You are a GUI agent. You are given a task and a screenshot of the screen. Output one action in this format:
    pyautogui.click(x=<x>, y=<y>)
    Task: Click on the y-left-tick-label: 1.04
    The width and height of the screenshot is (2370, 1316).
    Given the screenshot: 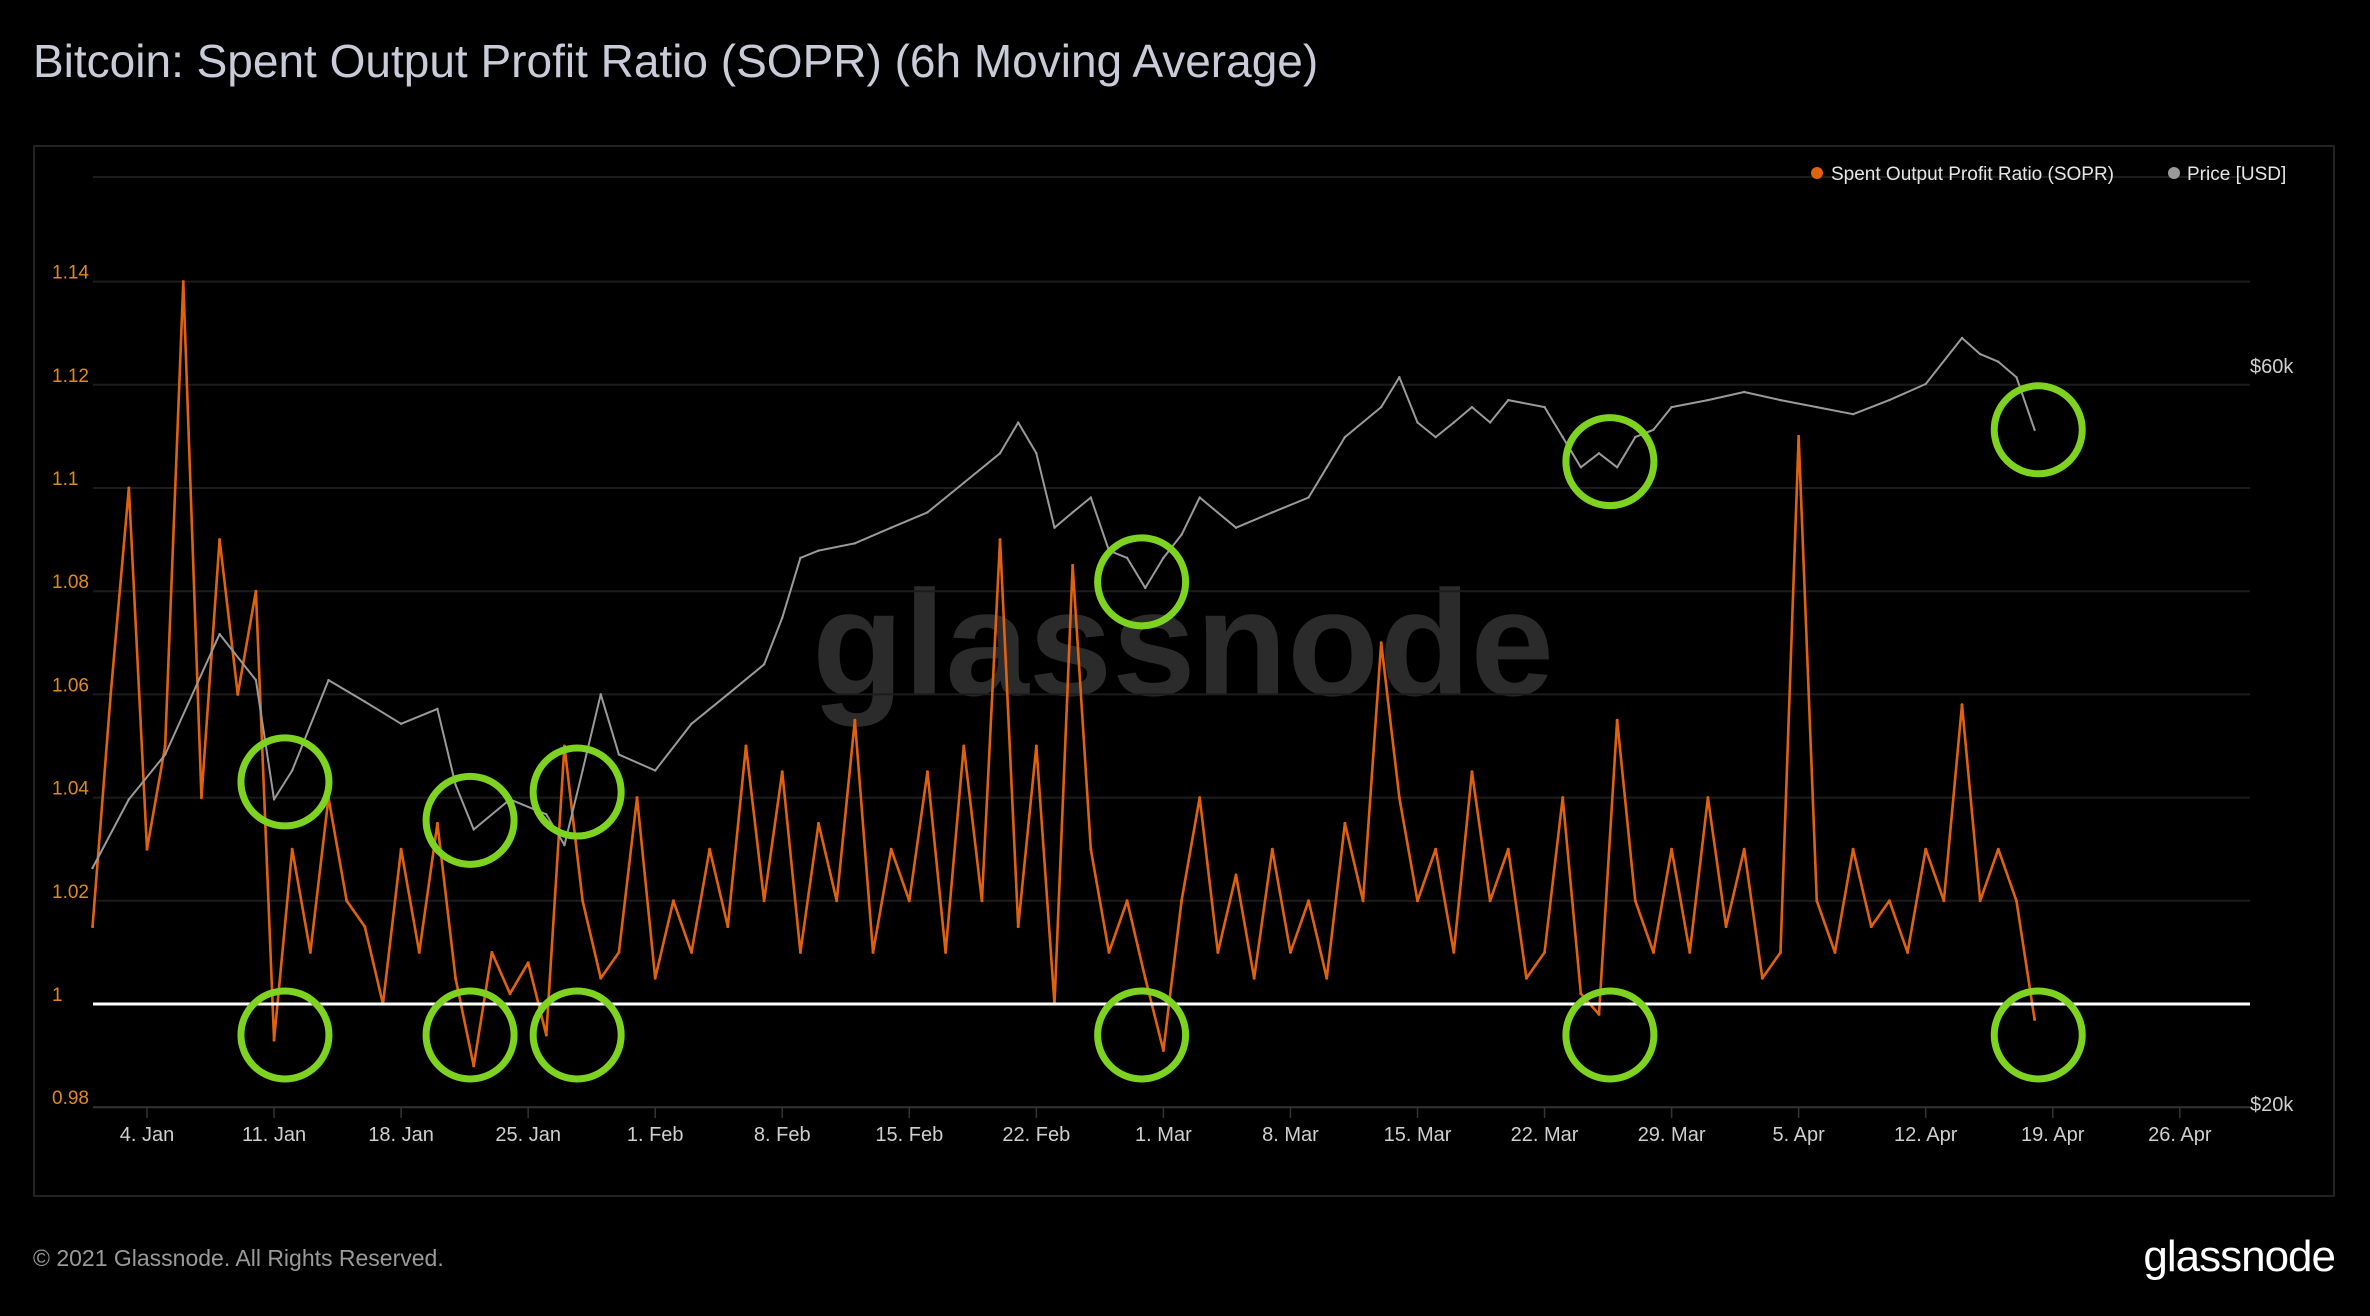 What is the action you would take?
    pyautogui.click(x=70, y=789)
    